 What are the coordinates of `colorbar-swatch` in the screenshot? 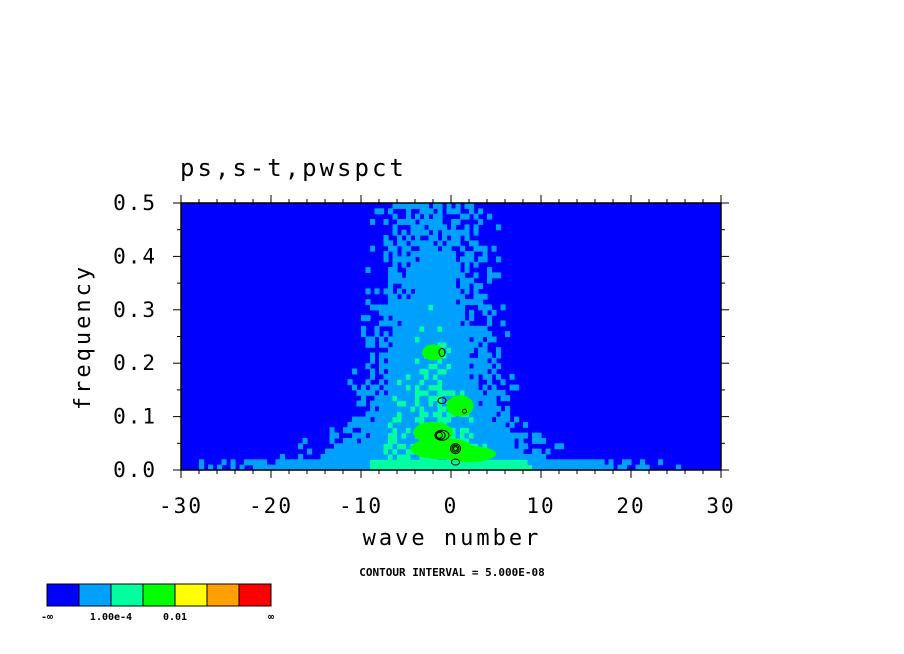 It's located at (95, 595).